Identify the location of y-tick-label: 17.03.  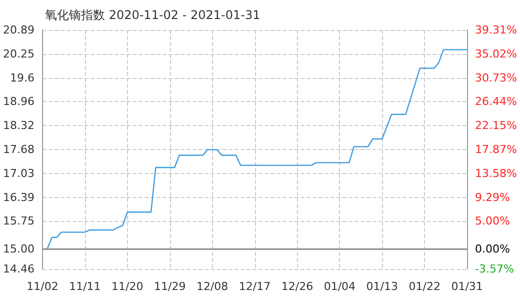
(18, 173).